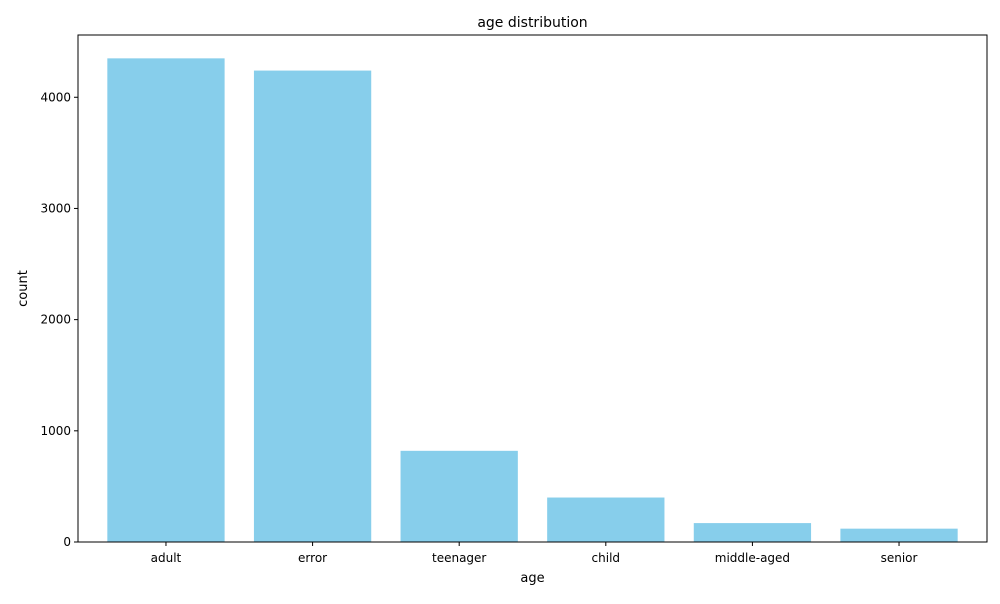  Describe the element at coordinates (166, 558) in the screenshot. I see `x-tick-label: adult` at that location.